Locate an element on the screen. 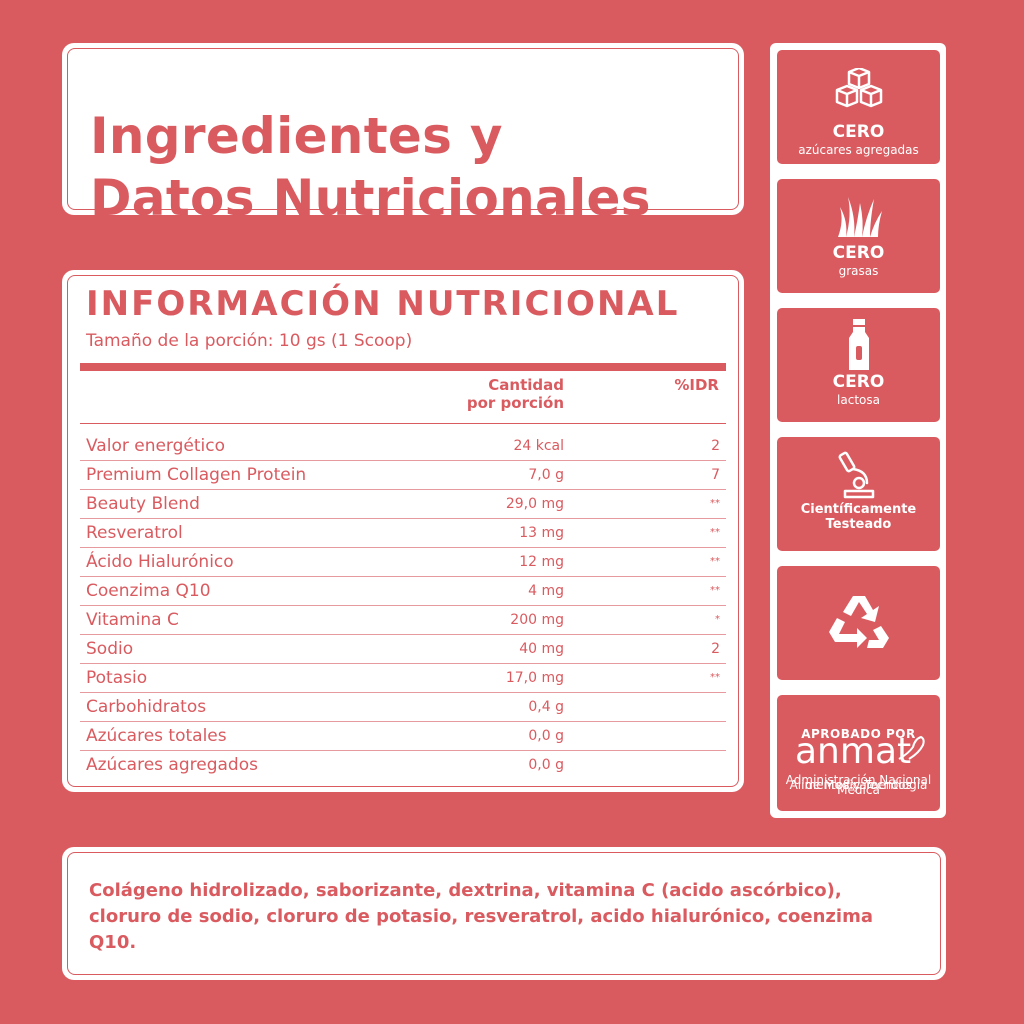 The image size is (1024, 1024). nutrient-amount: 40 mg is located at coordinates (541, 649).